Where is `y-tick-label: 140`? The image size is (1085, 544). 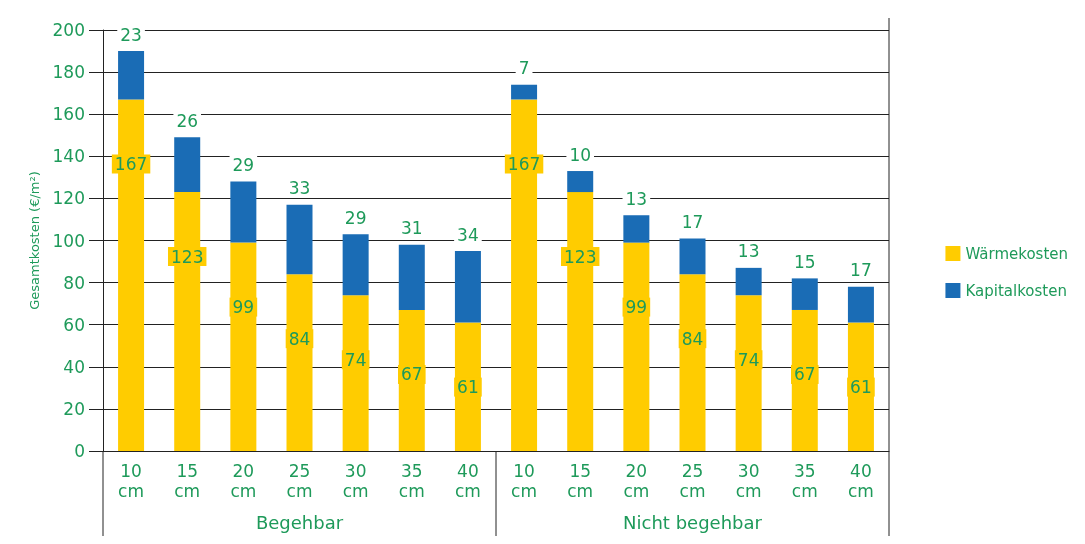 y-tick-label: 140 is located at coordinates (68, 156).